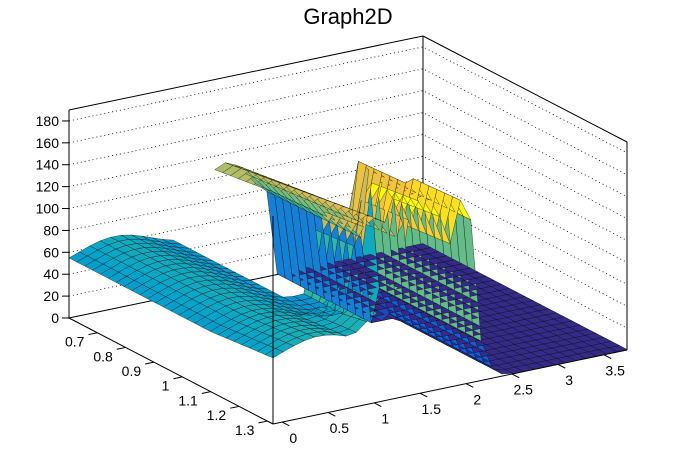 The image size is (696, 472). What do you see at coordinates (245, 430) in the screenshot?
I see `y-tick-label: 1.3` at bounding box center [245, 430].